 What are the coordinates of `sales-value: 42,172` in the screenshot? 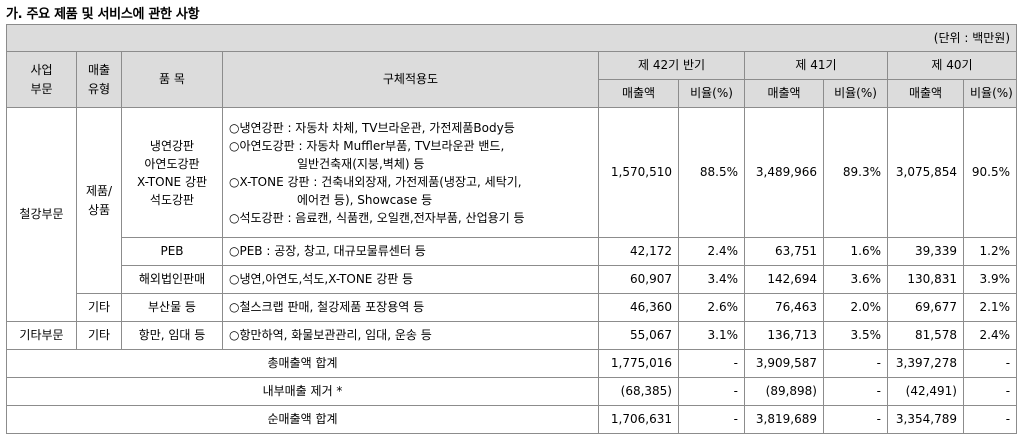 It's located at (638, 251).